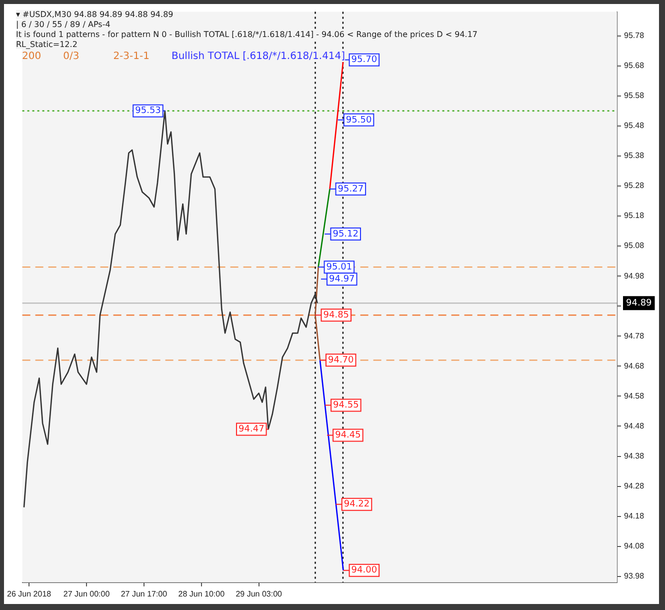 The image size is (665, 610). What do you see at coordinates (634, 125) in the screenshot?
I see `y-tick-label: 95.48` at bounding box center [634, 125].